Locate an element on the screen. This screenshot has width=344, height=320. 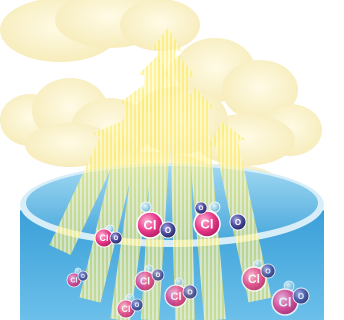
cloud-icon is located at coordinates (100, 31).